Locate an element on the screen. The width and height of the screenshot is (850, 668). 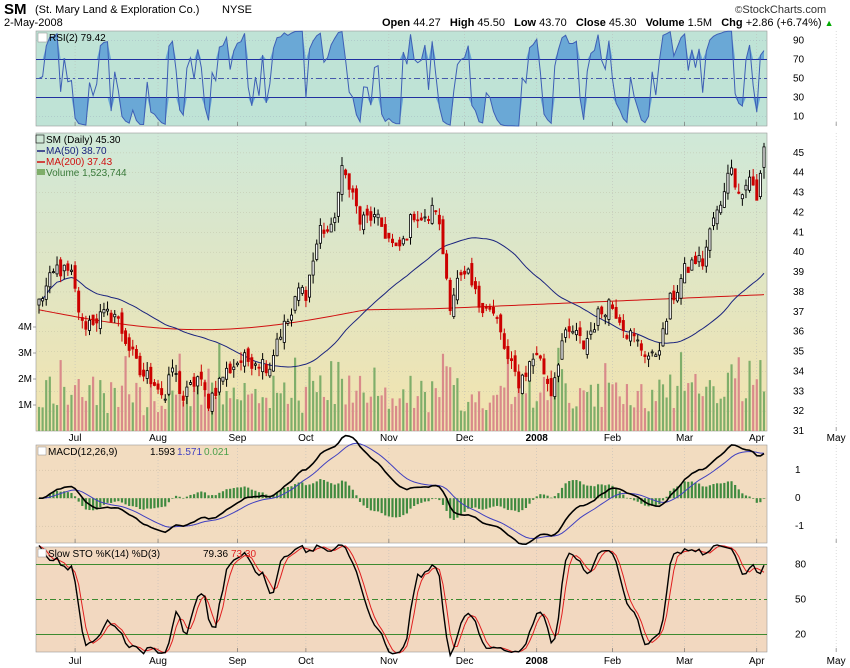
x-tick-label: 2008 is located at coordinates (537, 438).